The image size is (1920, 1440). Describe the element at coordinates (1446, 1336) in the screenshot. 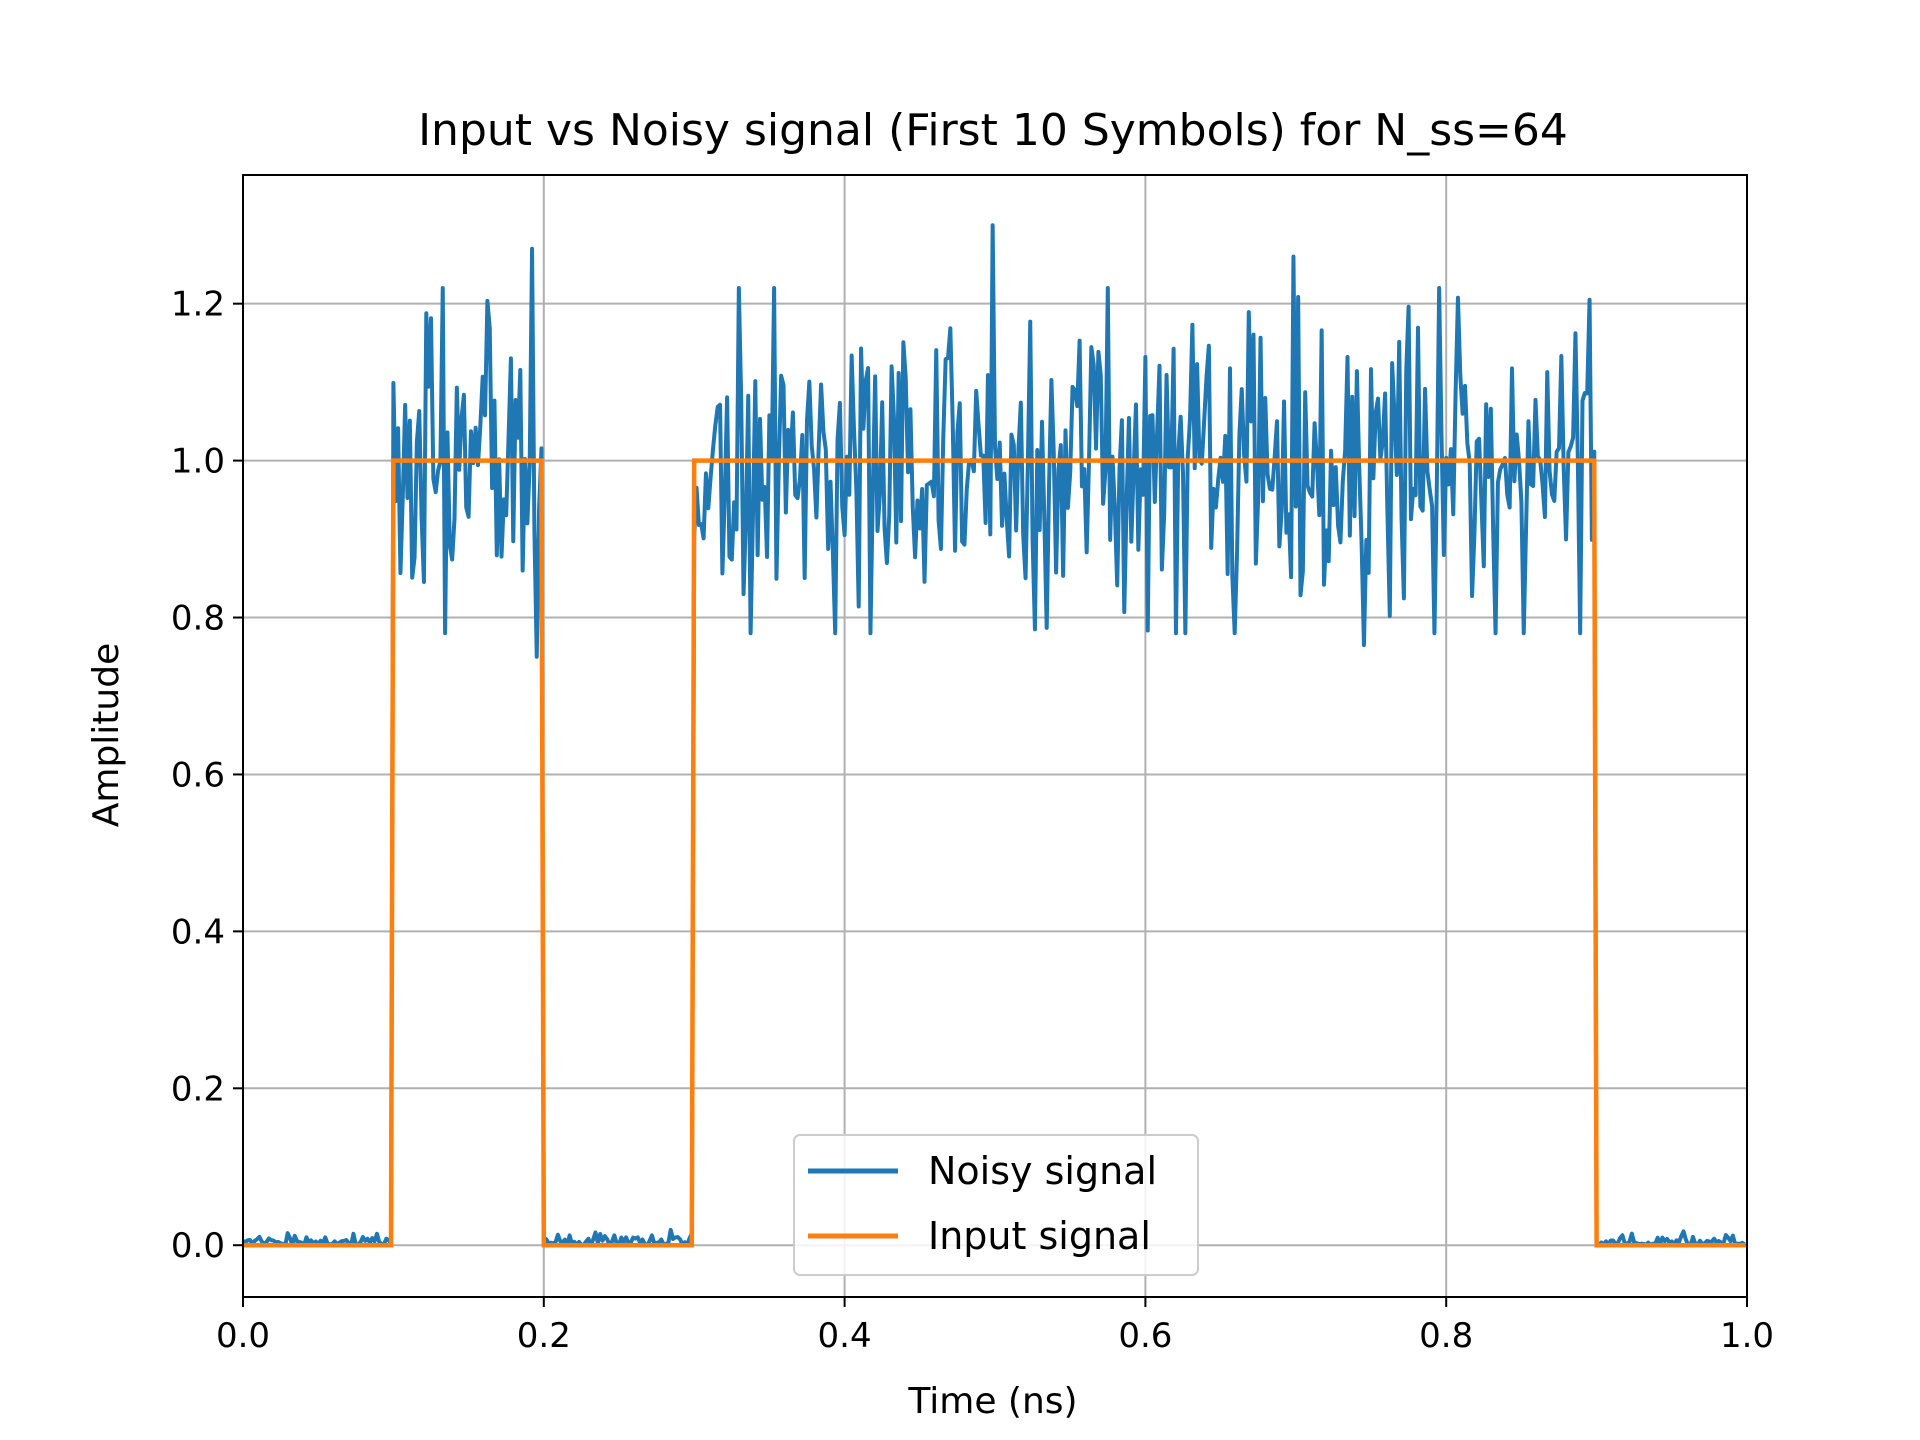

I see `x-tick-label: 0.8` at that location.